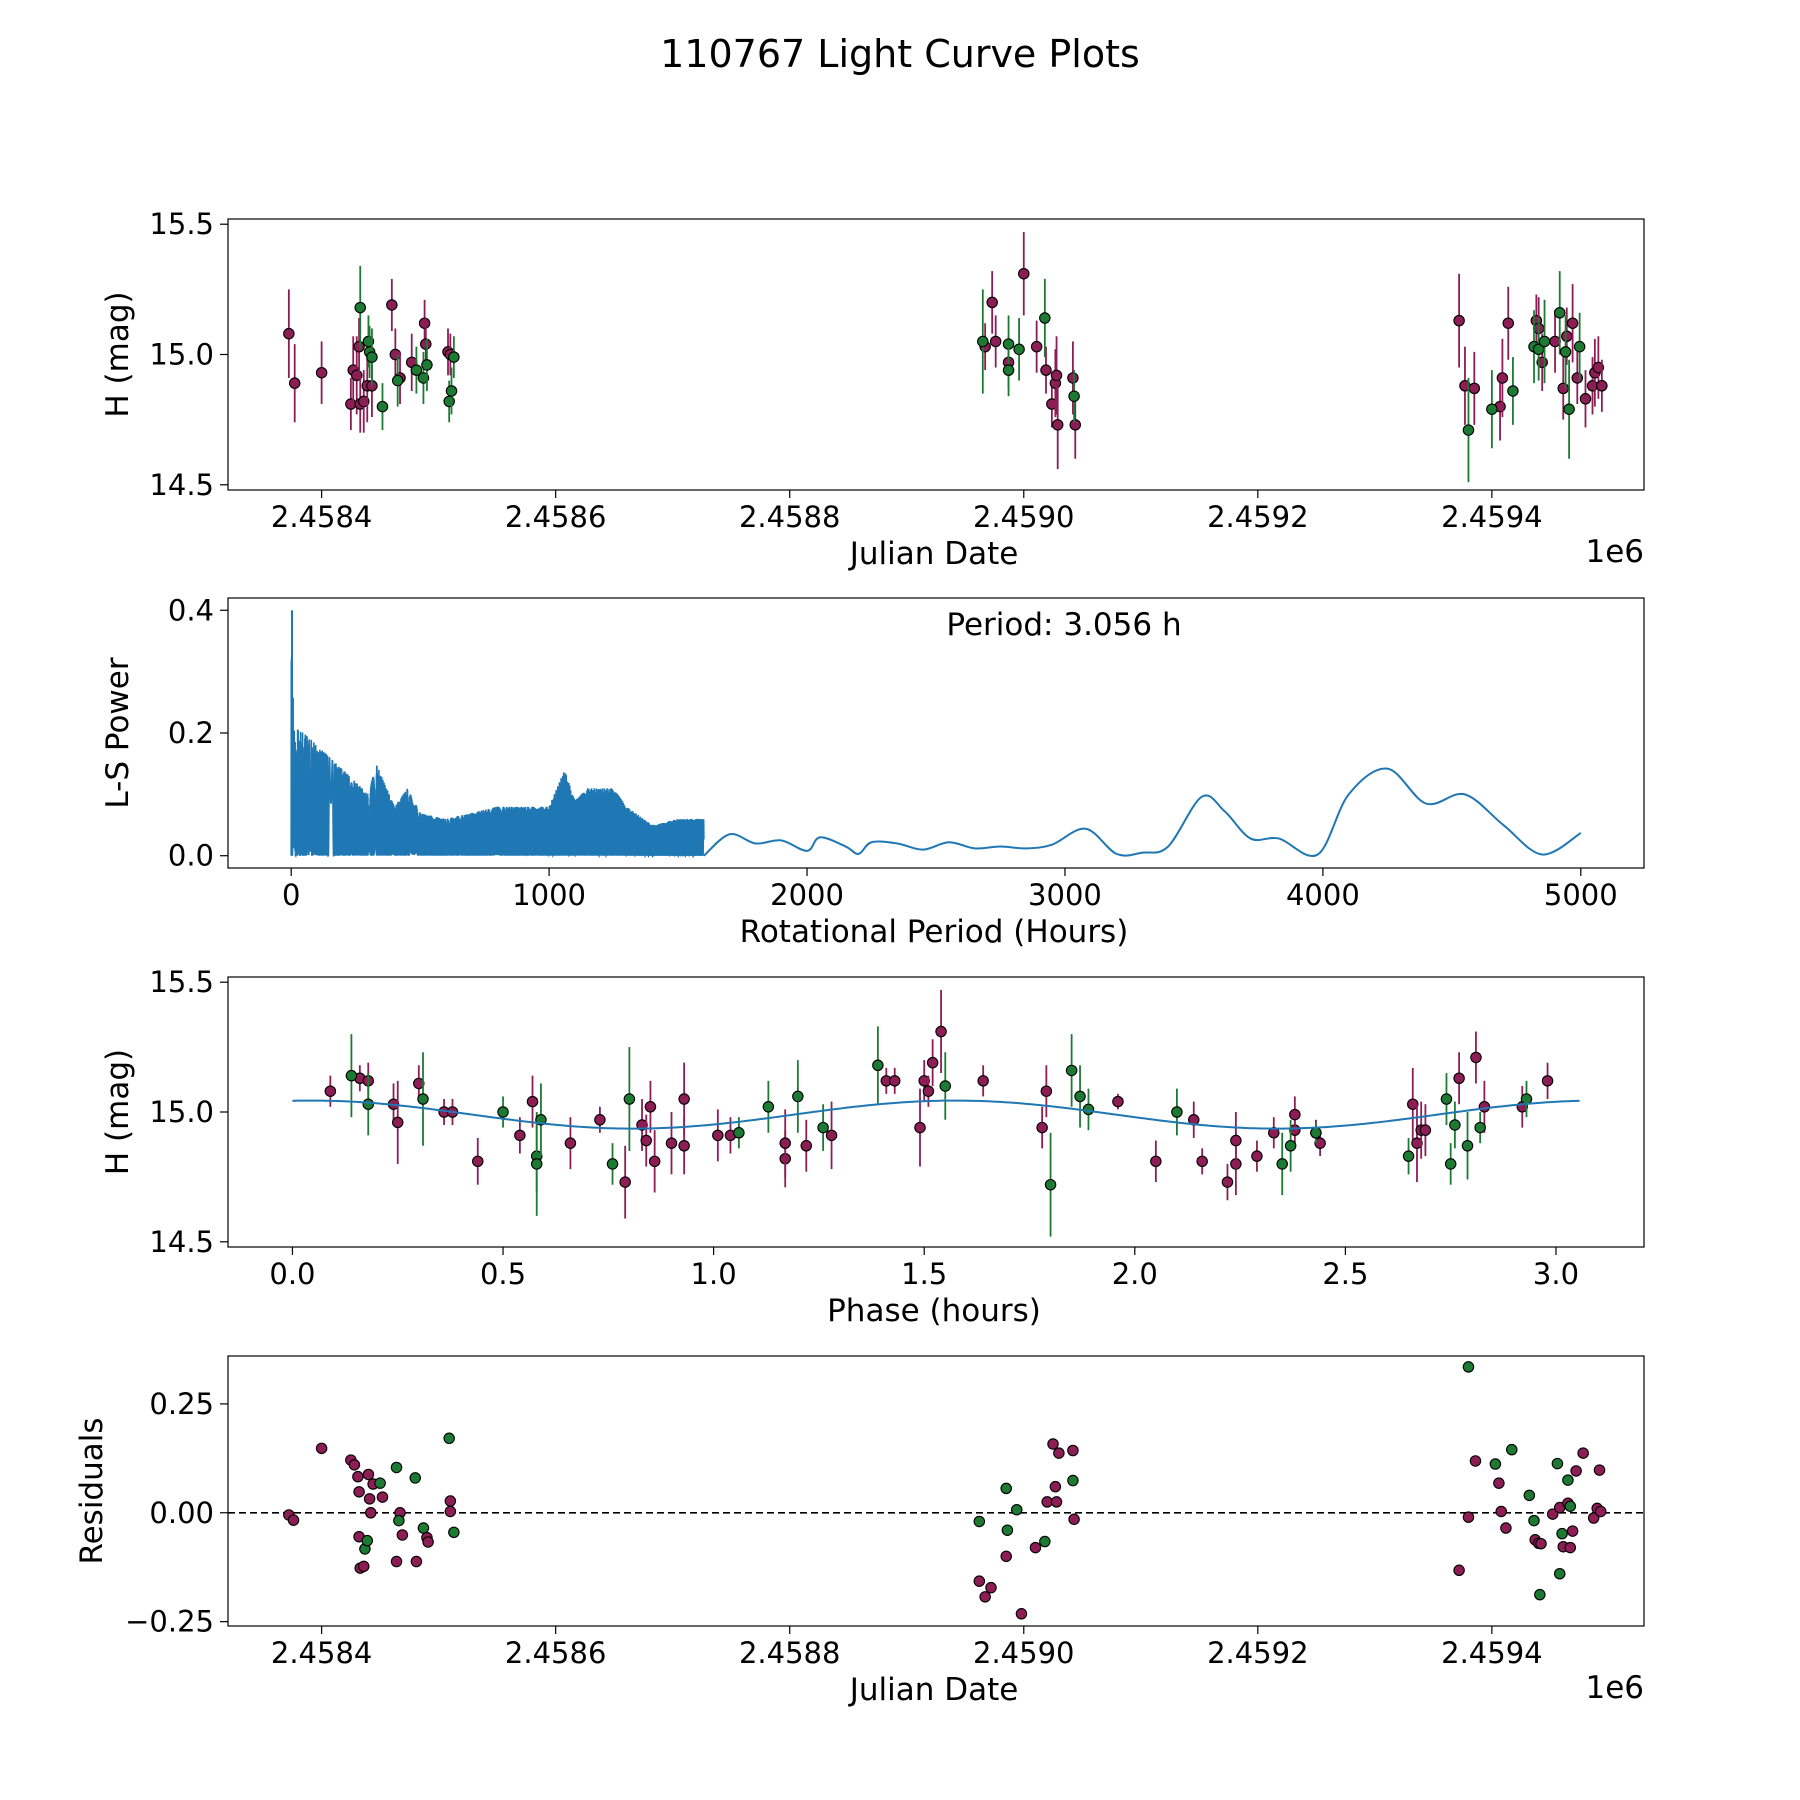  I want to click on x-axis-label: Julian Date, so click(933, 1690).